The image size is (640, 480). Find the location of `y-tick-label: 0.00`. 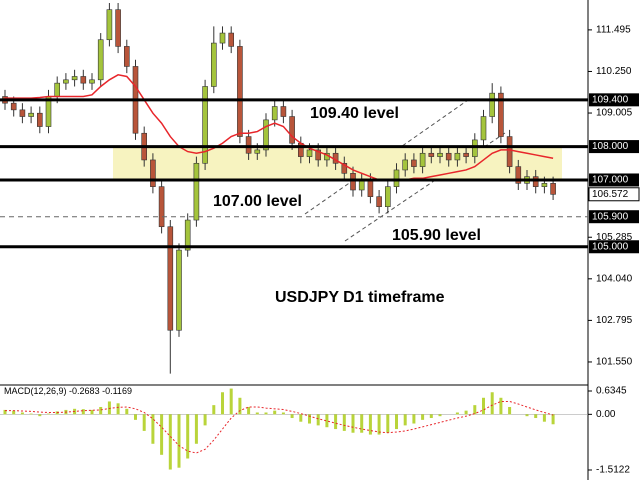

y-tick-label: 0.00 is located at coordinates (606, 414).